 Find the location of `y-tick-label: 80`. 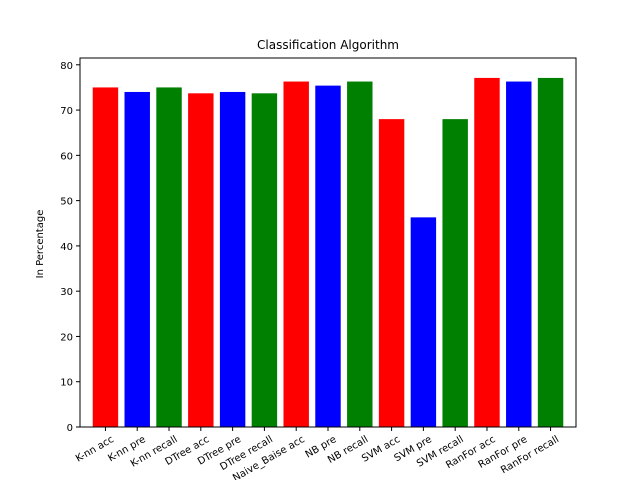

y-tick-label: 80 is located at coordinates (66, 66).